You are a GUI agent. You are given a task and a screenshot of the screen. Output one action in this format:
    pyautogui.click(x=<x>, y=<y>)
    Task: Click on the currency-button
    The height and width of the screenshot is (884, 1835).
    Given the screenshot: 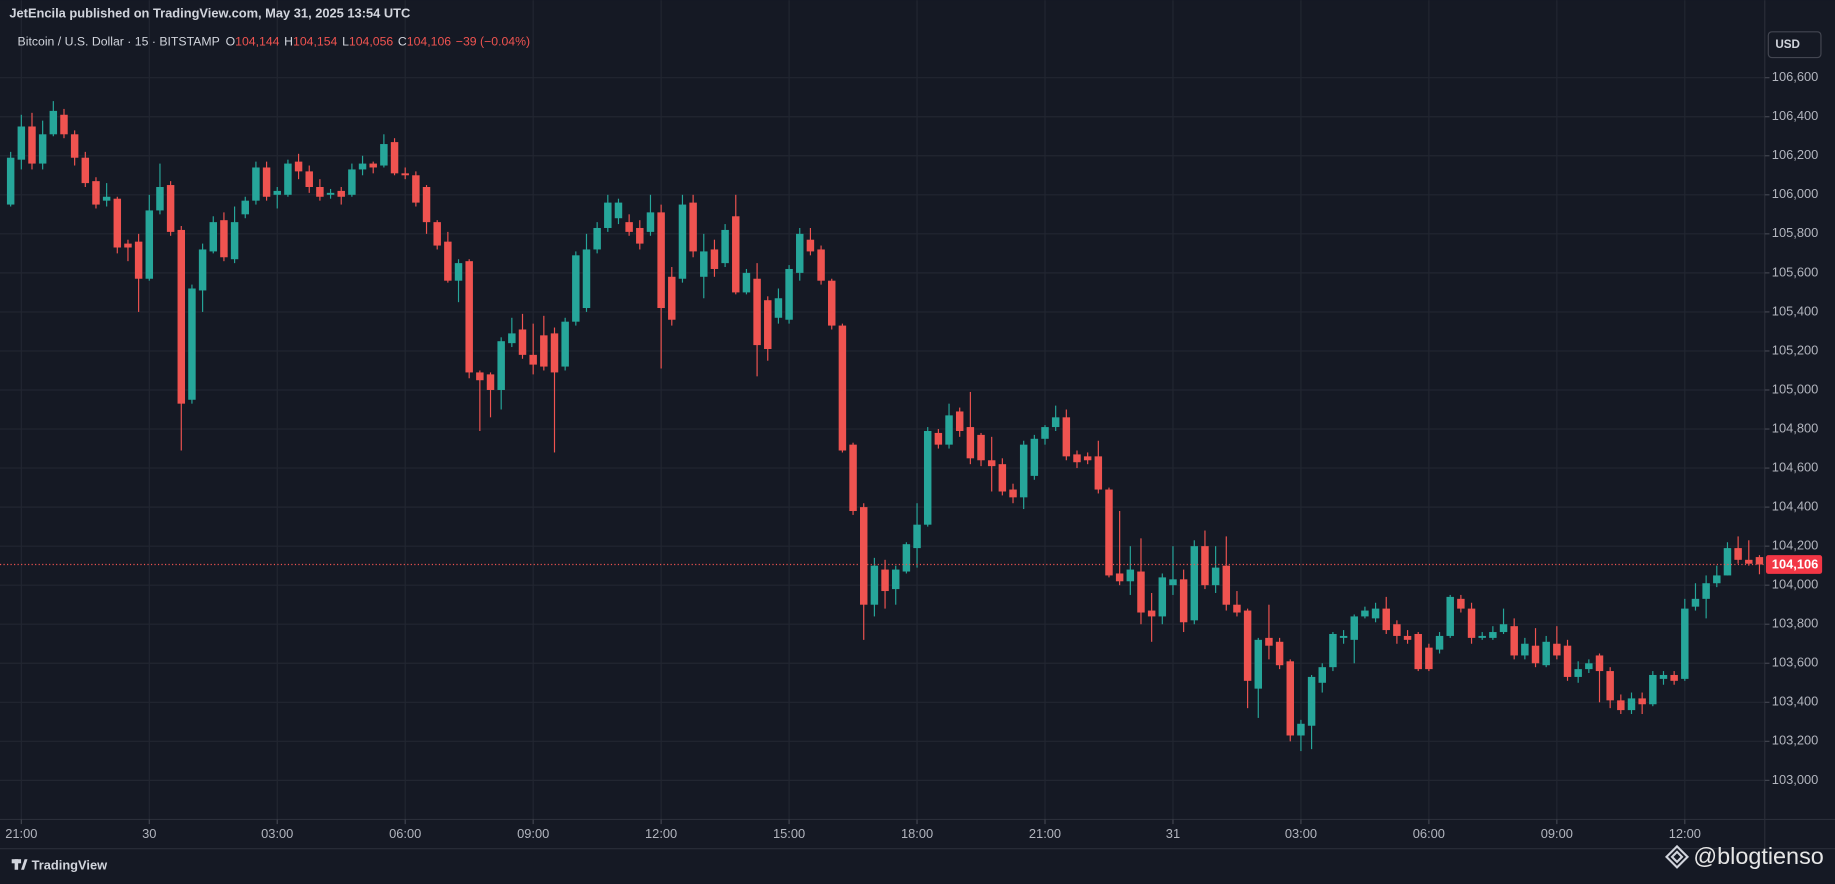 What is the action you would take?
    pyautogui.click(x=1794, y=45)
    